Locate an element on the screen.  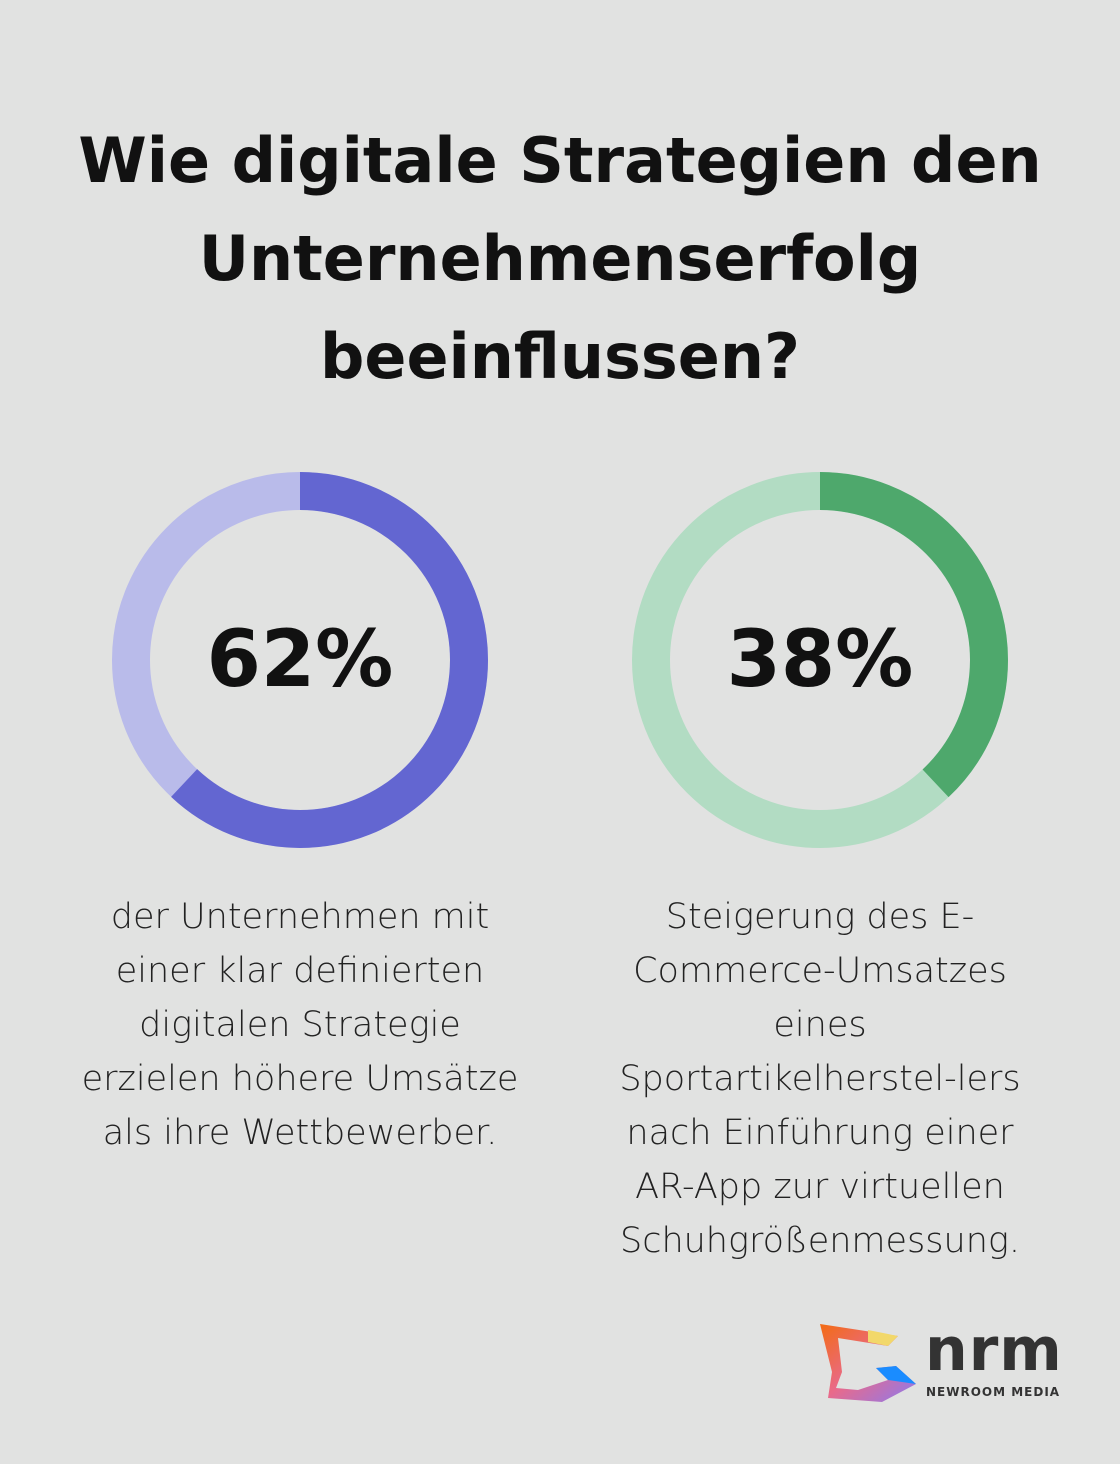
stat-value: 38% is located at coordinates (820, 660).